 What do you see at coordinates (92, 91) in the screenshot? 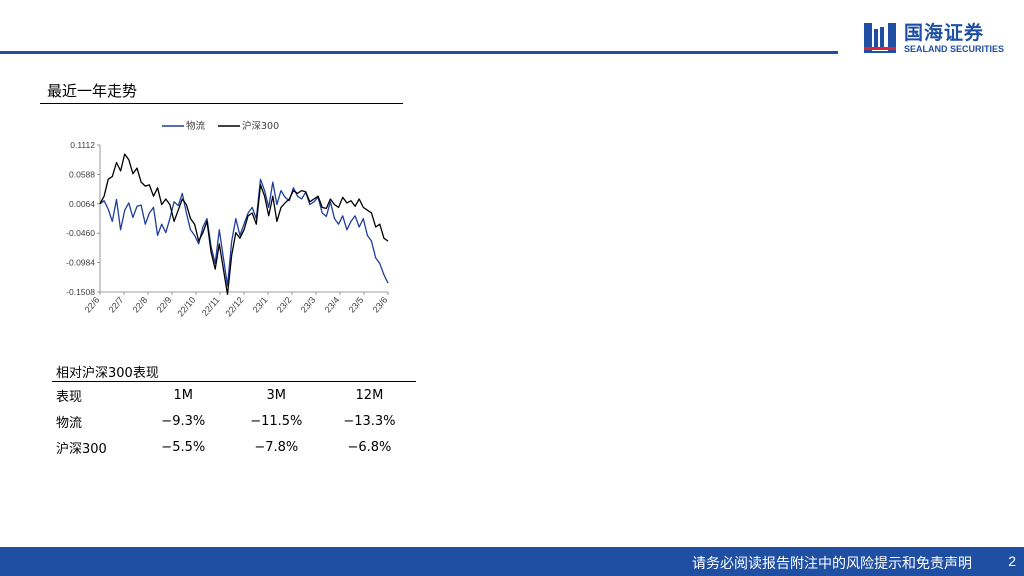
I see `section-title: 最近一年走势` at bounding box center [92, 91].